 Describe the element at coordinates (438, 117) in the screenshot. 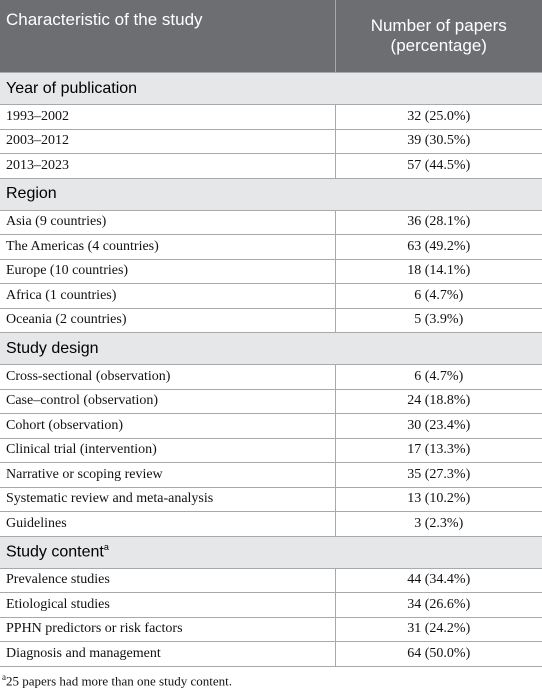

I see `value-cell: 32 (25.0%)` at that location.